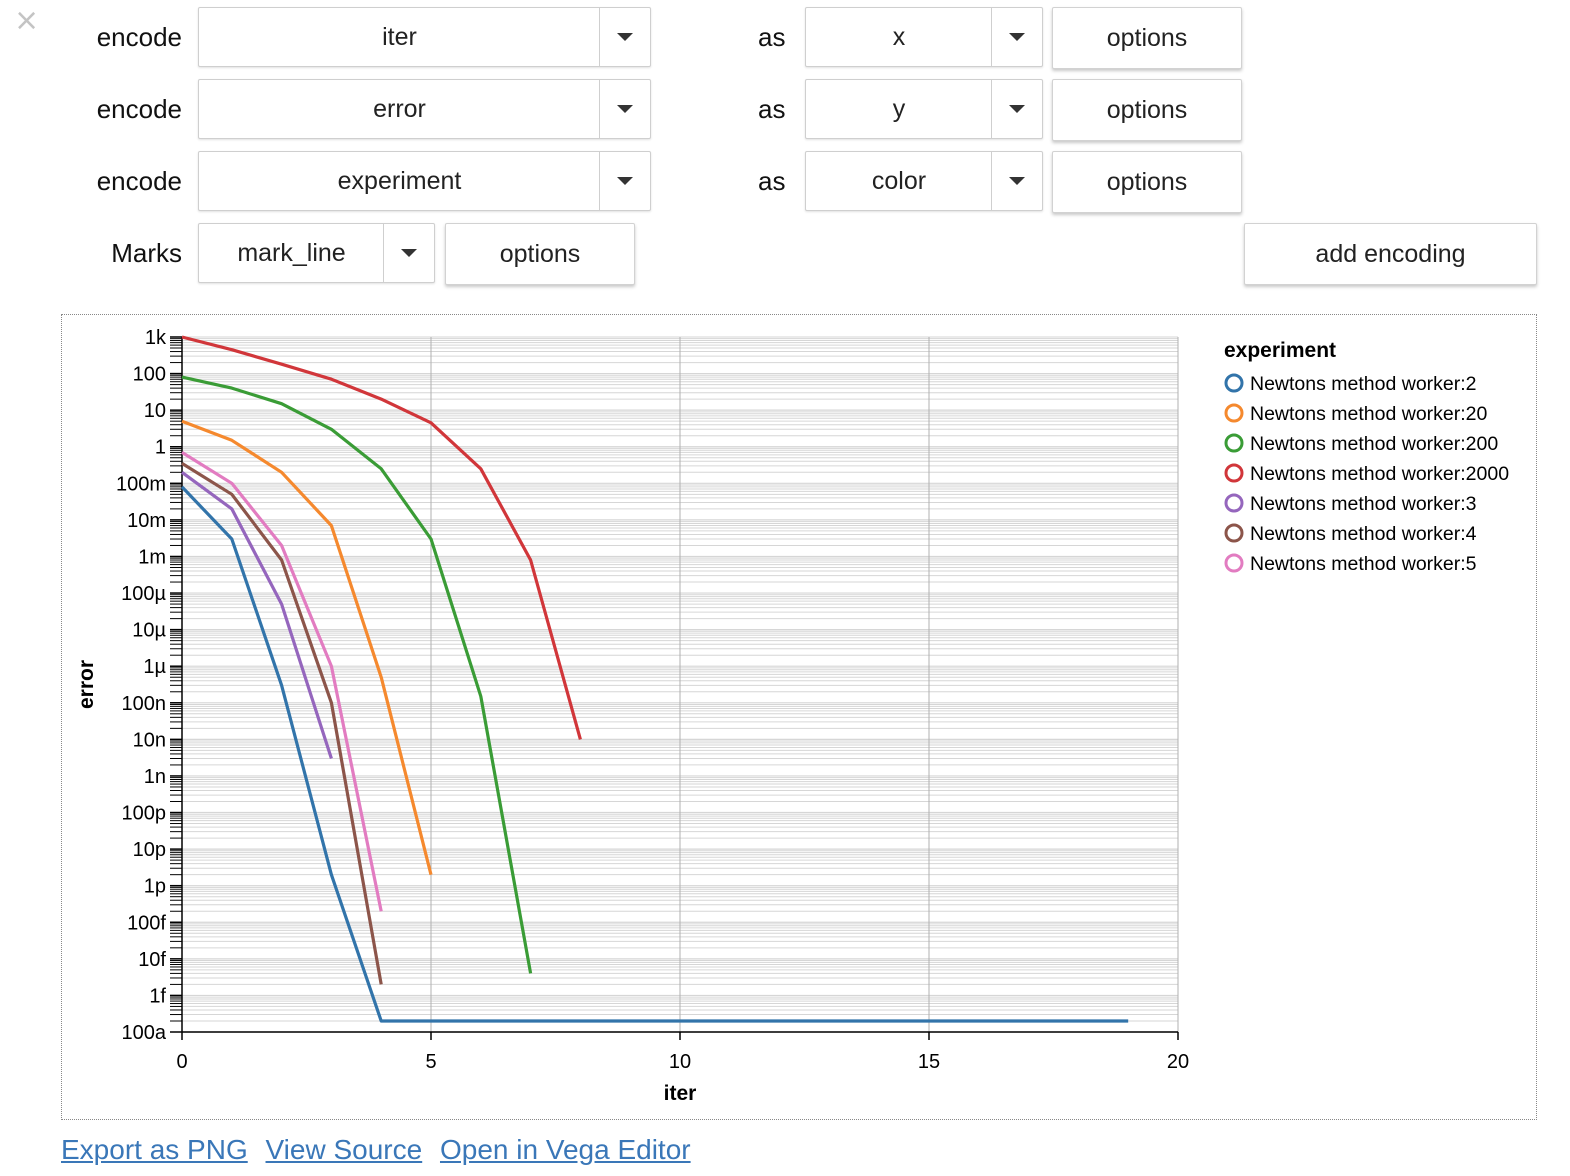 The height and width of the screenshot is (1176, 1570). What do you see at coordinates (149, 631) in the screenshot?
I see `y-tick-label: 10µ` at bounding box center [149, 631].